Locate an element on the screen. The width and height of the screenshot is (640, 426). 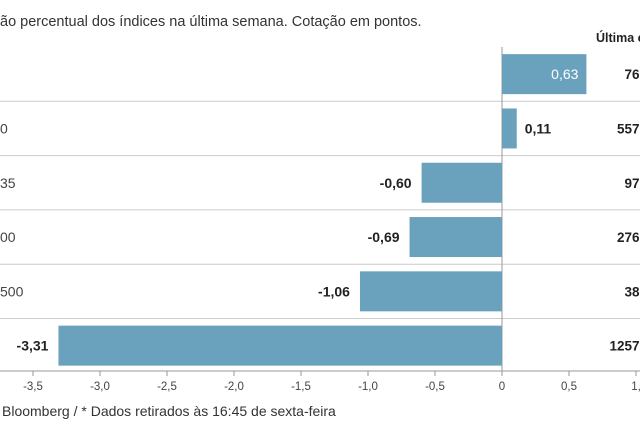
x-tick-label: 1, is located at coordinates (635, 387).